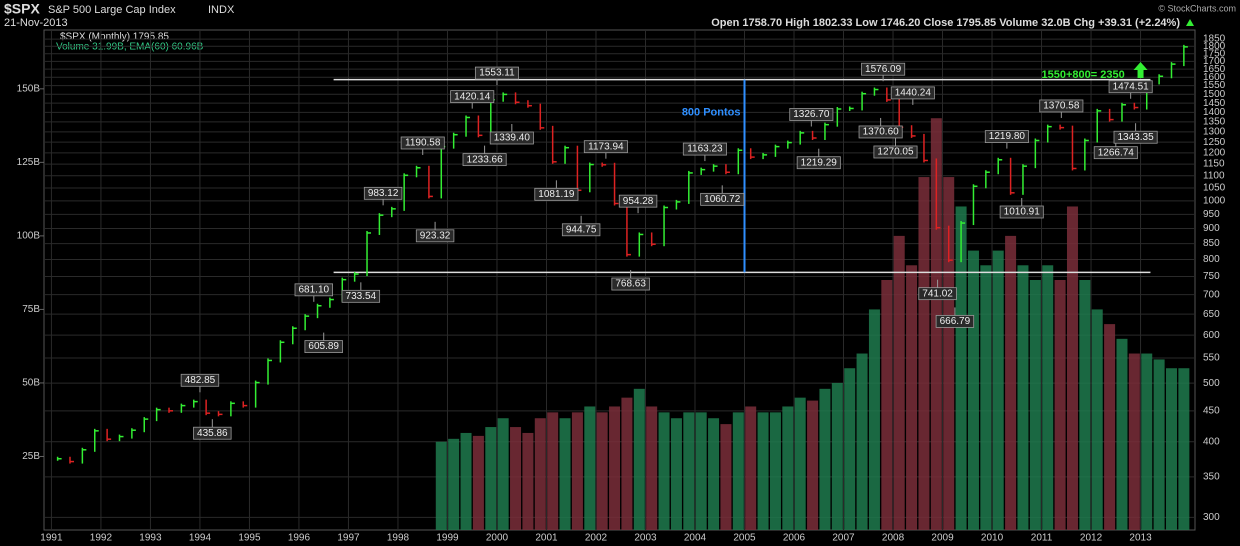 The height and width of the screenshot is (546, 1240). What do you see at coordinates (1211, 410) in the screenshot?
I see `y-tick-label: 450` at bounding box center [1211, 410].